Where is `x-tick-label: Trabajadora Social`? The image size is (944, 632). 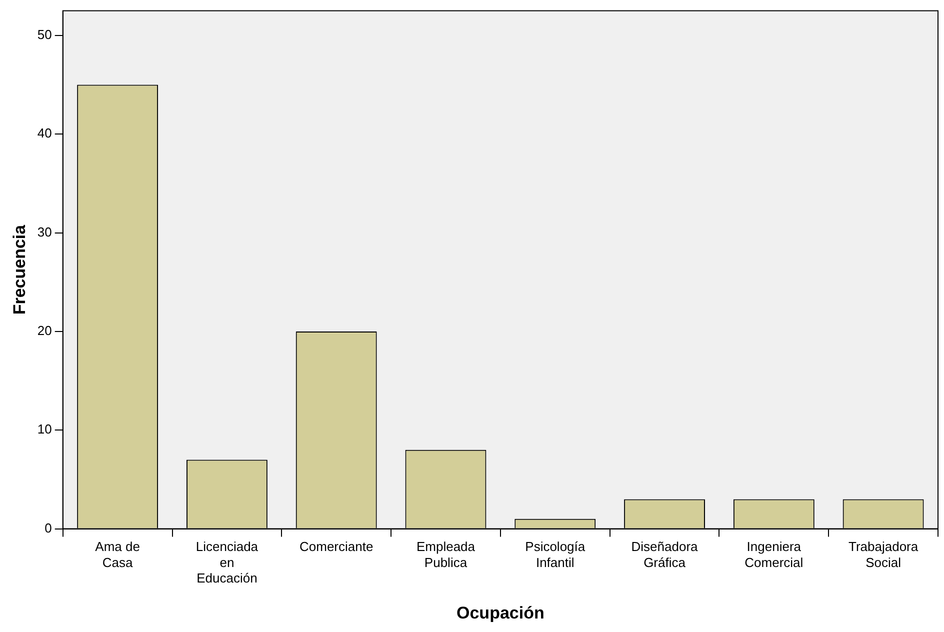 x-tick-label: Trabajadora Social is located at coordinates (883, 554).